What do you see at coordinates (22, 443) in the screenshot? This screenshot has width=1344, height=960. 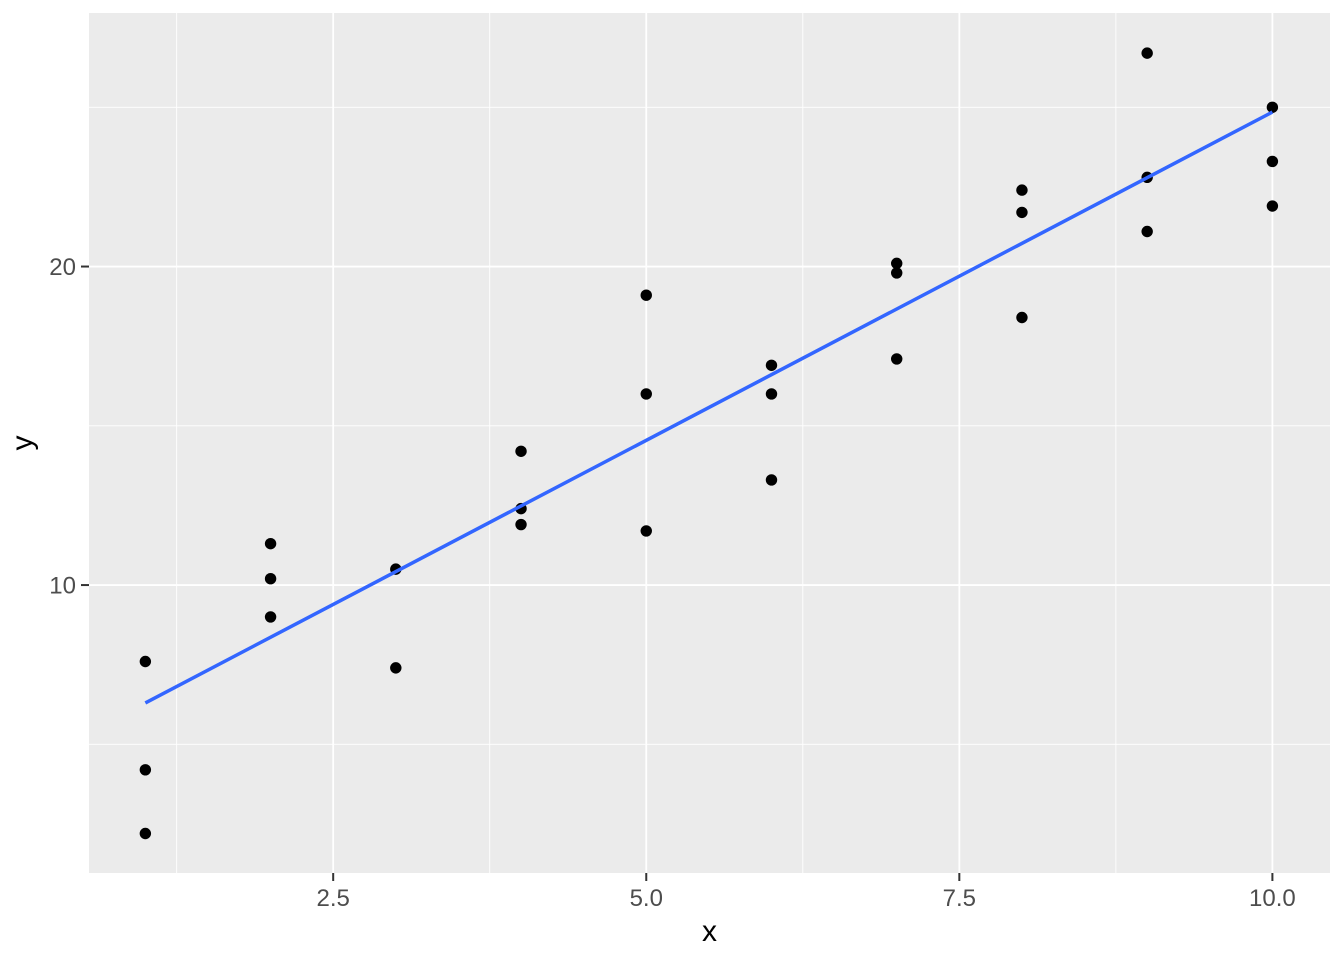 I see `y-axis-title: y` at bounding box center [22, 443].